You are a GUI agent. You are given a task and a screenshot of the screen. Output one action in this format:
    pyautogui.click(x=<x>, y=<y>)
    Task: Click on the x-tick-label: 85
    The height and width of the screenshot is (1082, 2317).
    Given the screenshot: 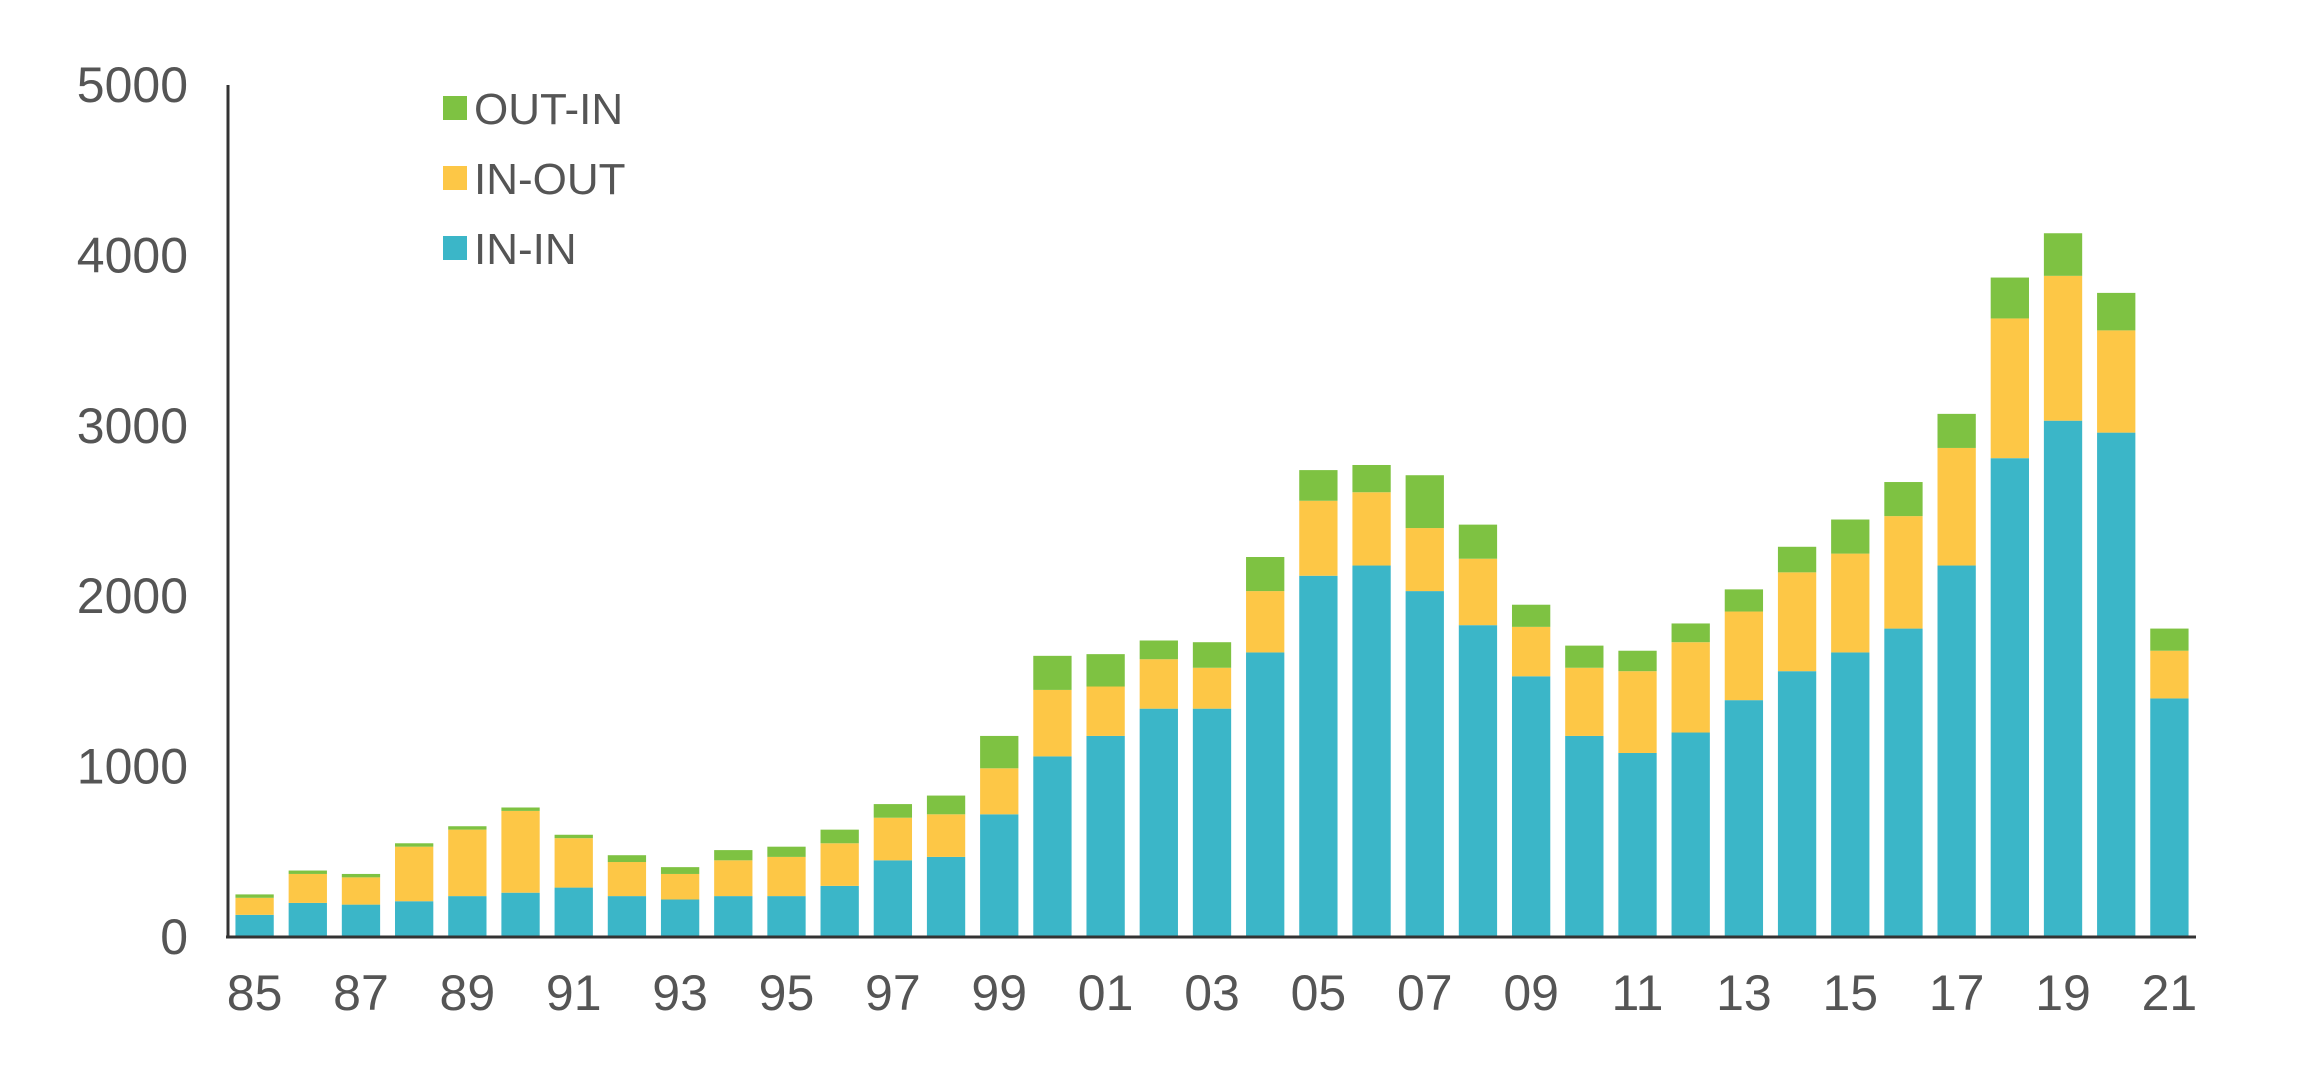 What is the action you would take?
    pyautogui.click(x=255, y=993)
    